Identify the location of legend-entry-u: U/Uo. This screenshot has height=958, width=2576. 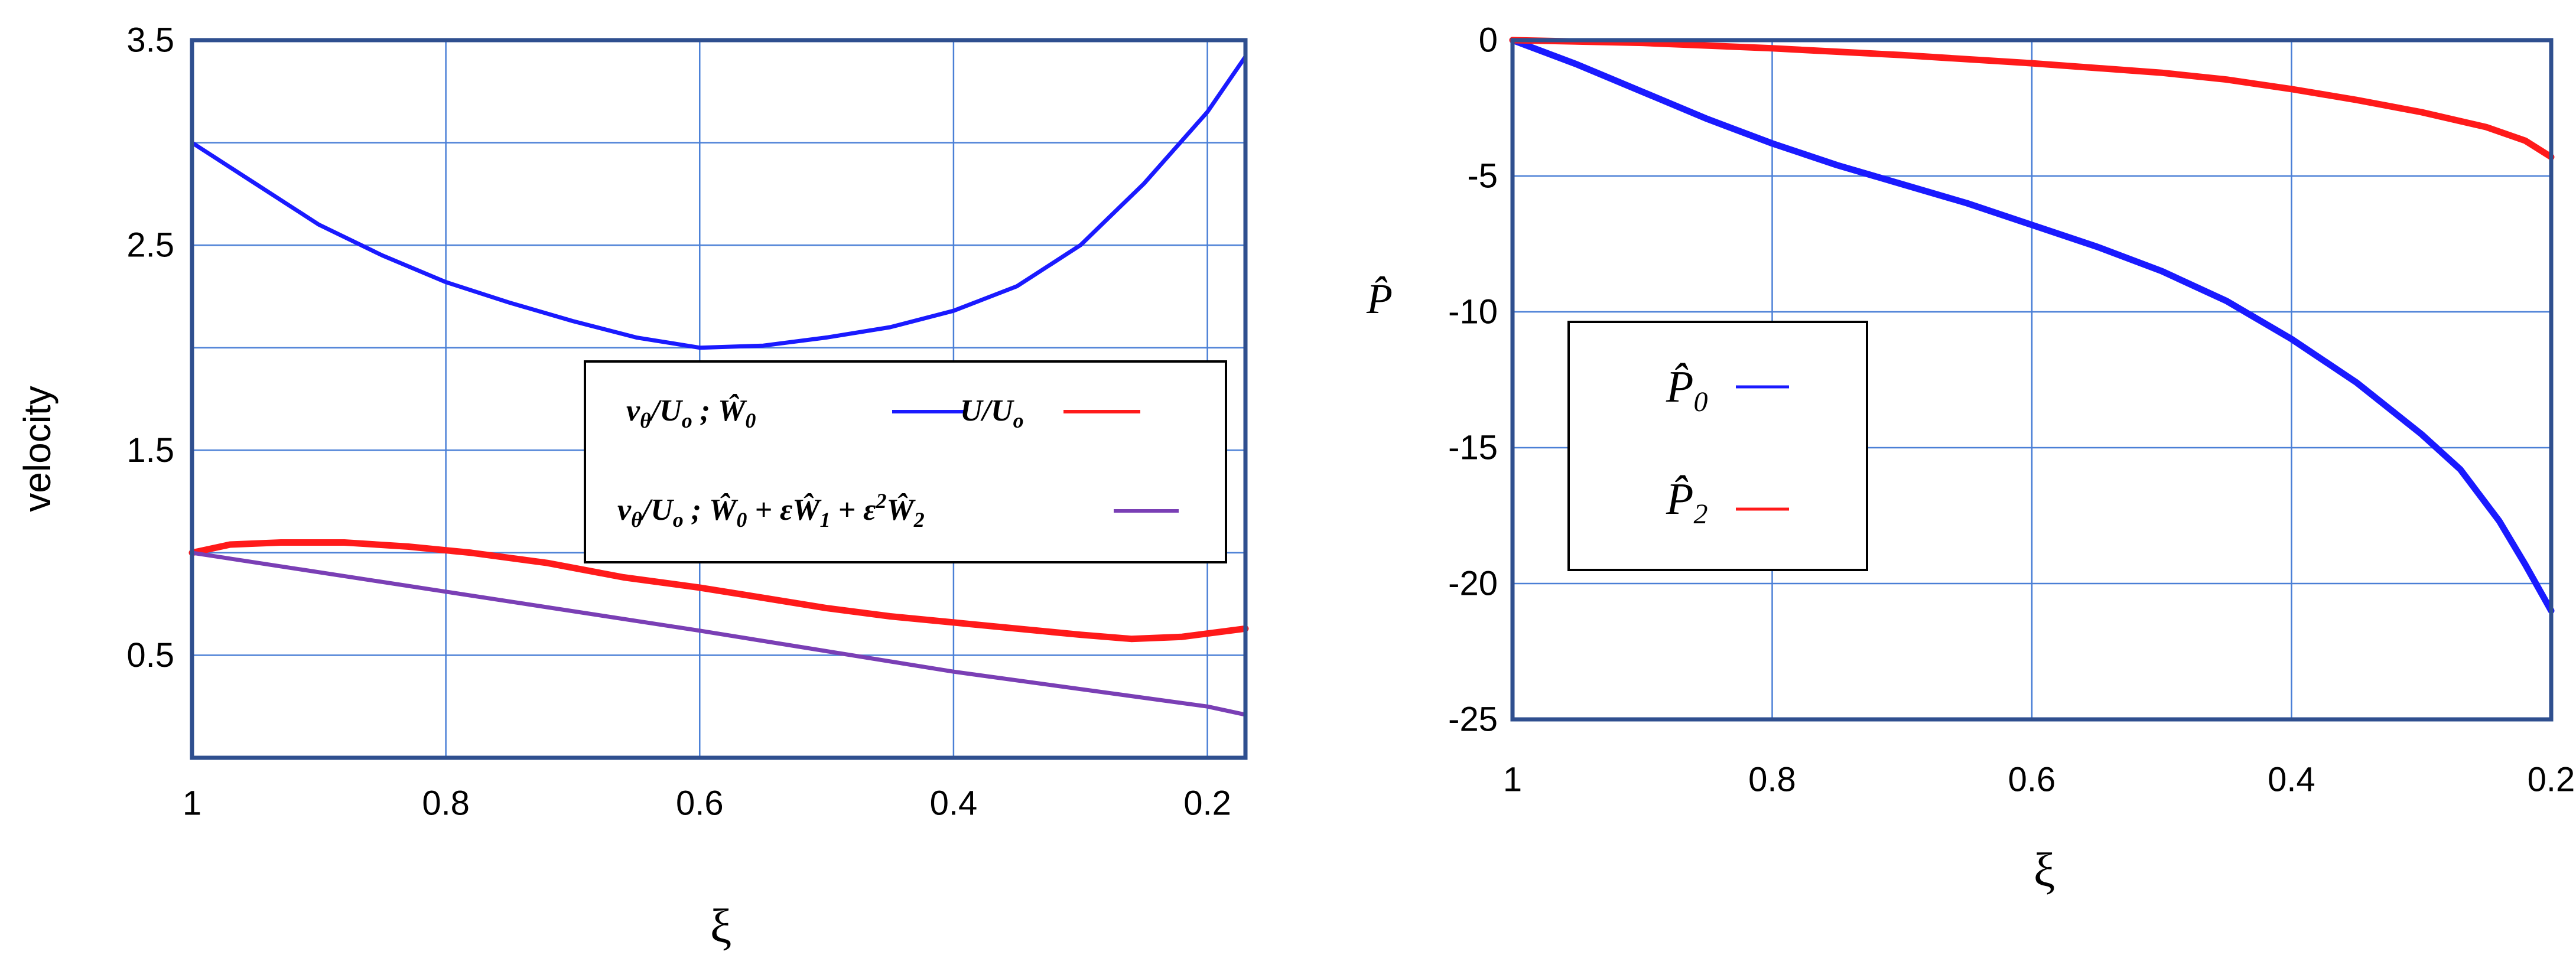
(1050, 413).